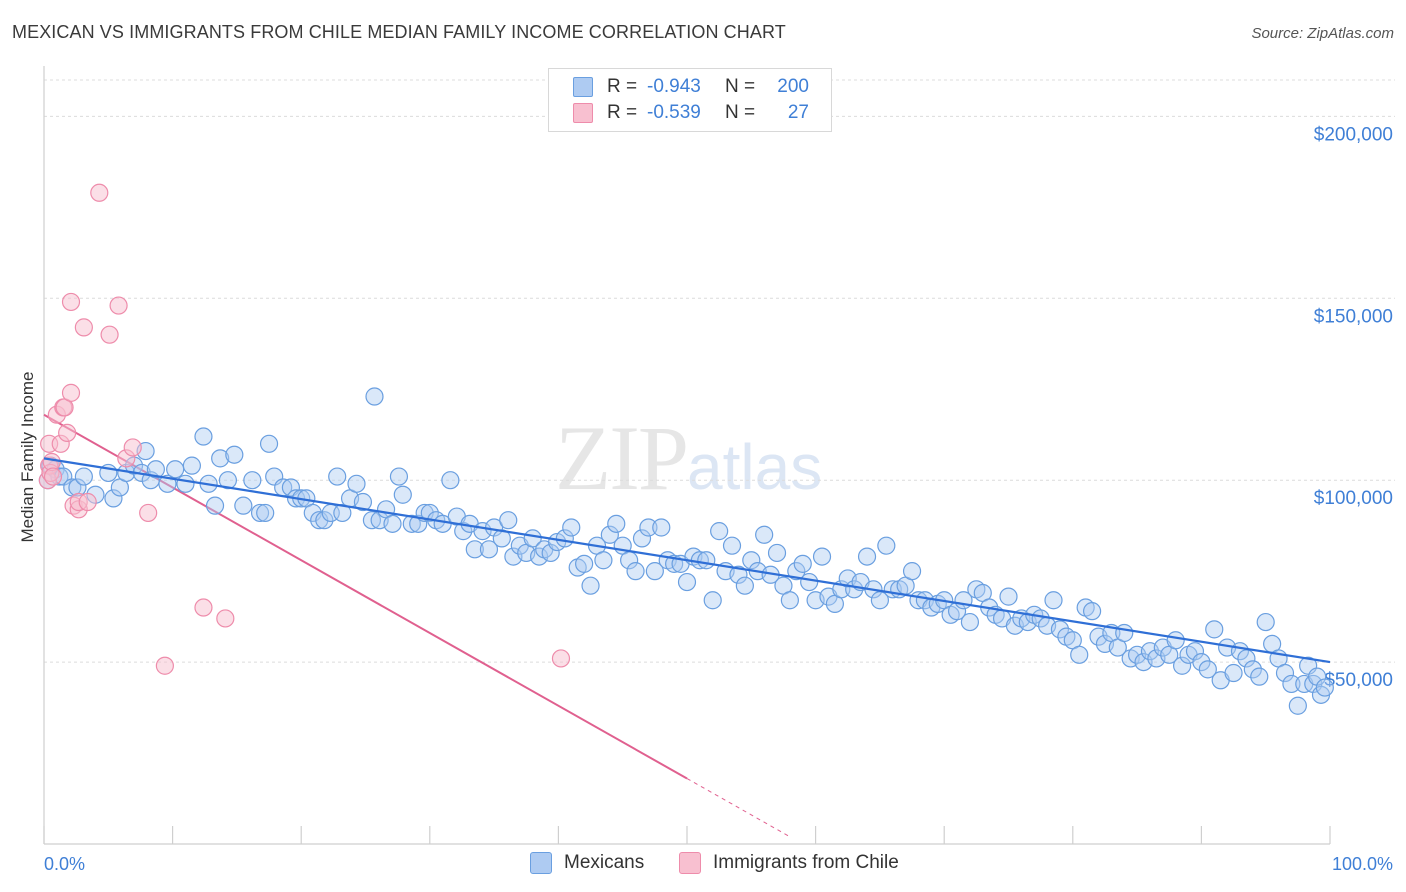  Describe the element at coordinates (674, 86) in the screenshot. I see `legend-r-value: -0.943` at that location.